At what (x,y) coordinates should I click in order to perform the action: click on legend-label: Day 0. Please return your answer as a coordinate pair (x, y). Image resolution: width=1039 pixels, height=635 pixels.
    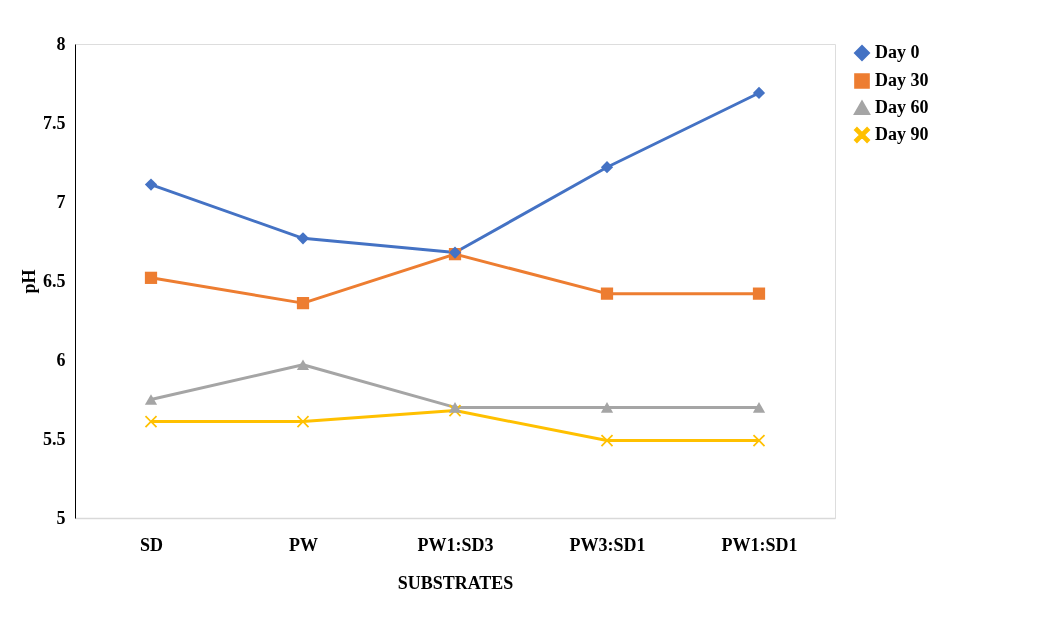
    Looking at the image, I should click on (897, 52).